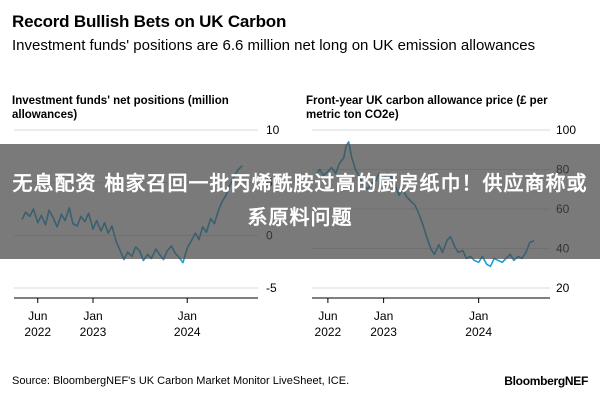 Image resolution: width=600 pixels, height=400 pixels. I want to click on left-y-tick-label: 10, so click(273, 130).